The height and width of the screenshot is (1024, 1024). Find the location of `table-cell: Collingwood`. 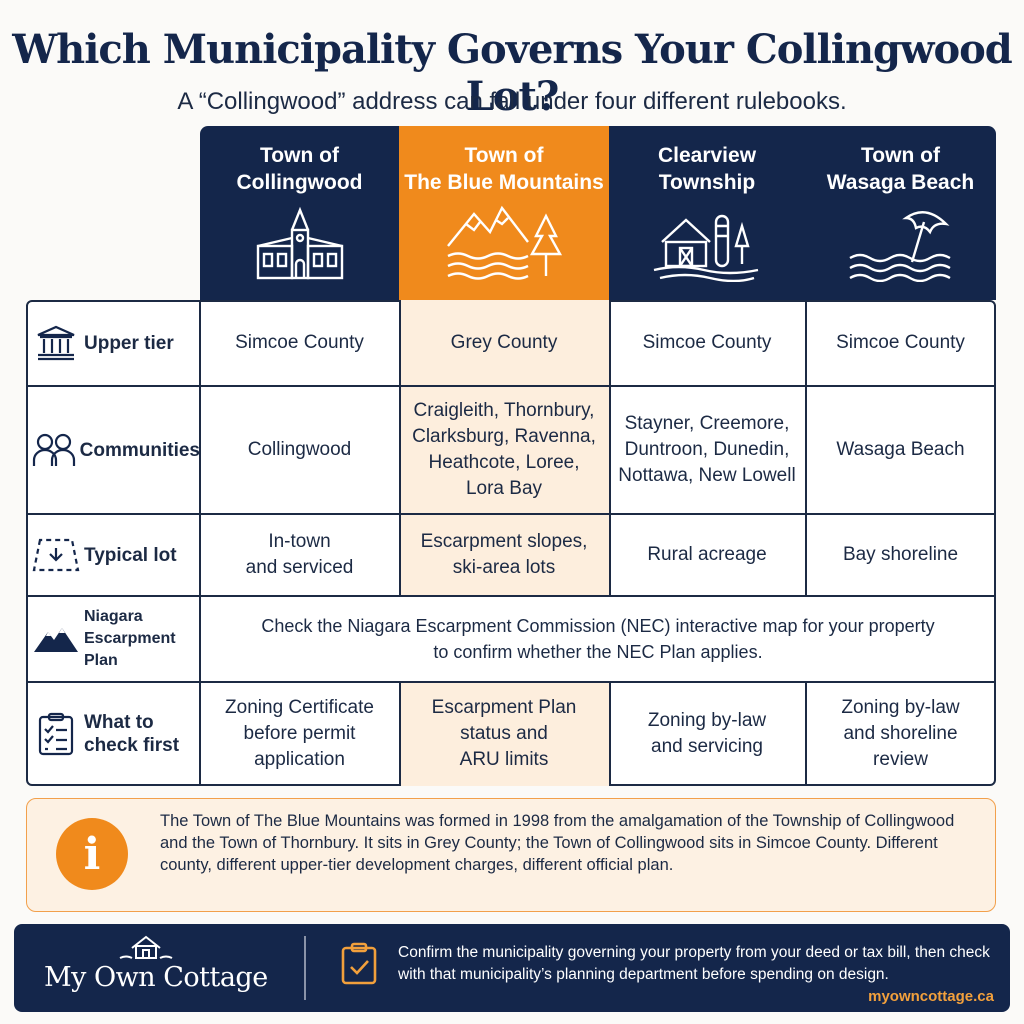

table-cell: Collingwood is located at coordinates (299, 449).